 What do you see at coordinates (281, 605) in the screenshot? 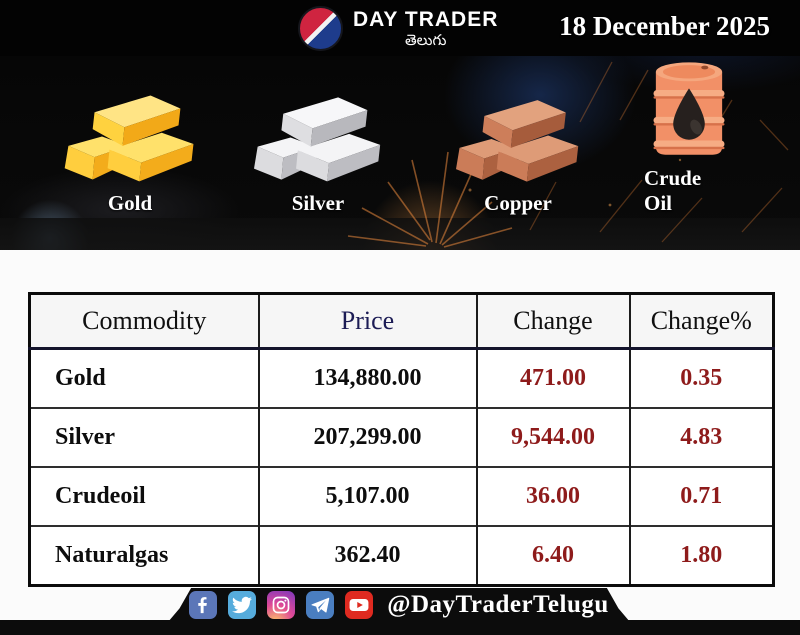
I see `instagram-icon` at bounding box center [281, 605].